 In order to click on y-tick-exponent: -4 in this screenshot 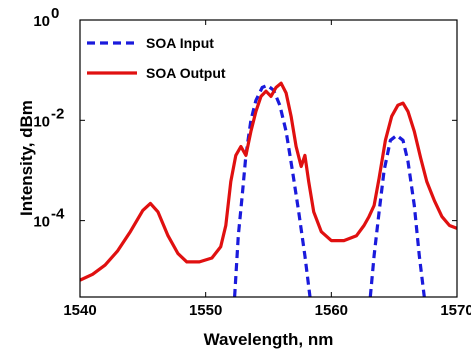, I will do `click(58, 214)`.